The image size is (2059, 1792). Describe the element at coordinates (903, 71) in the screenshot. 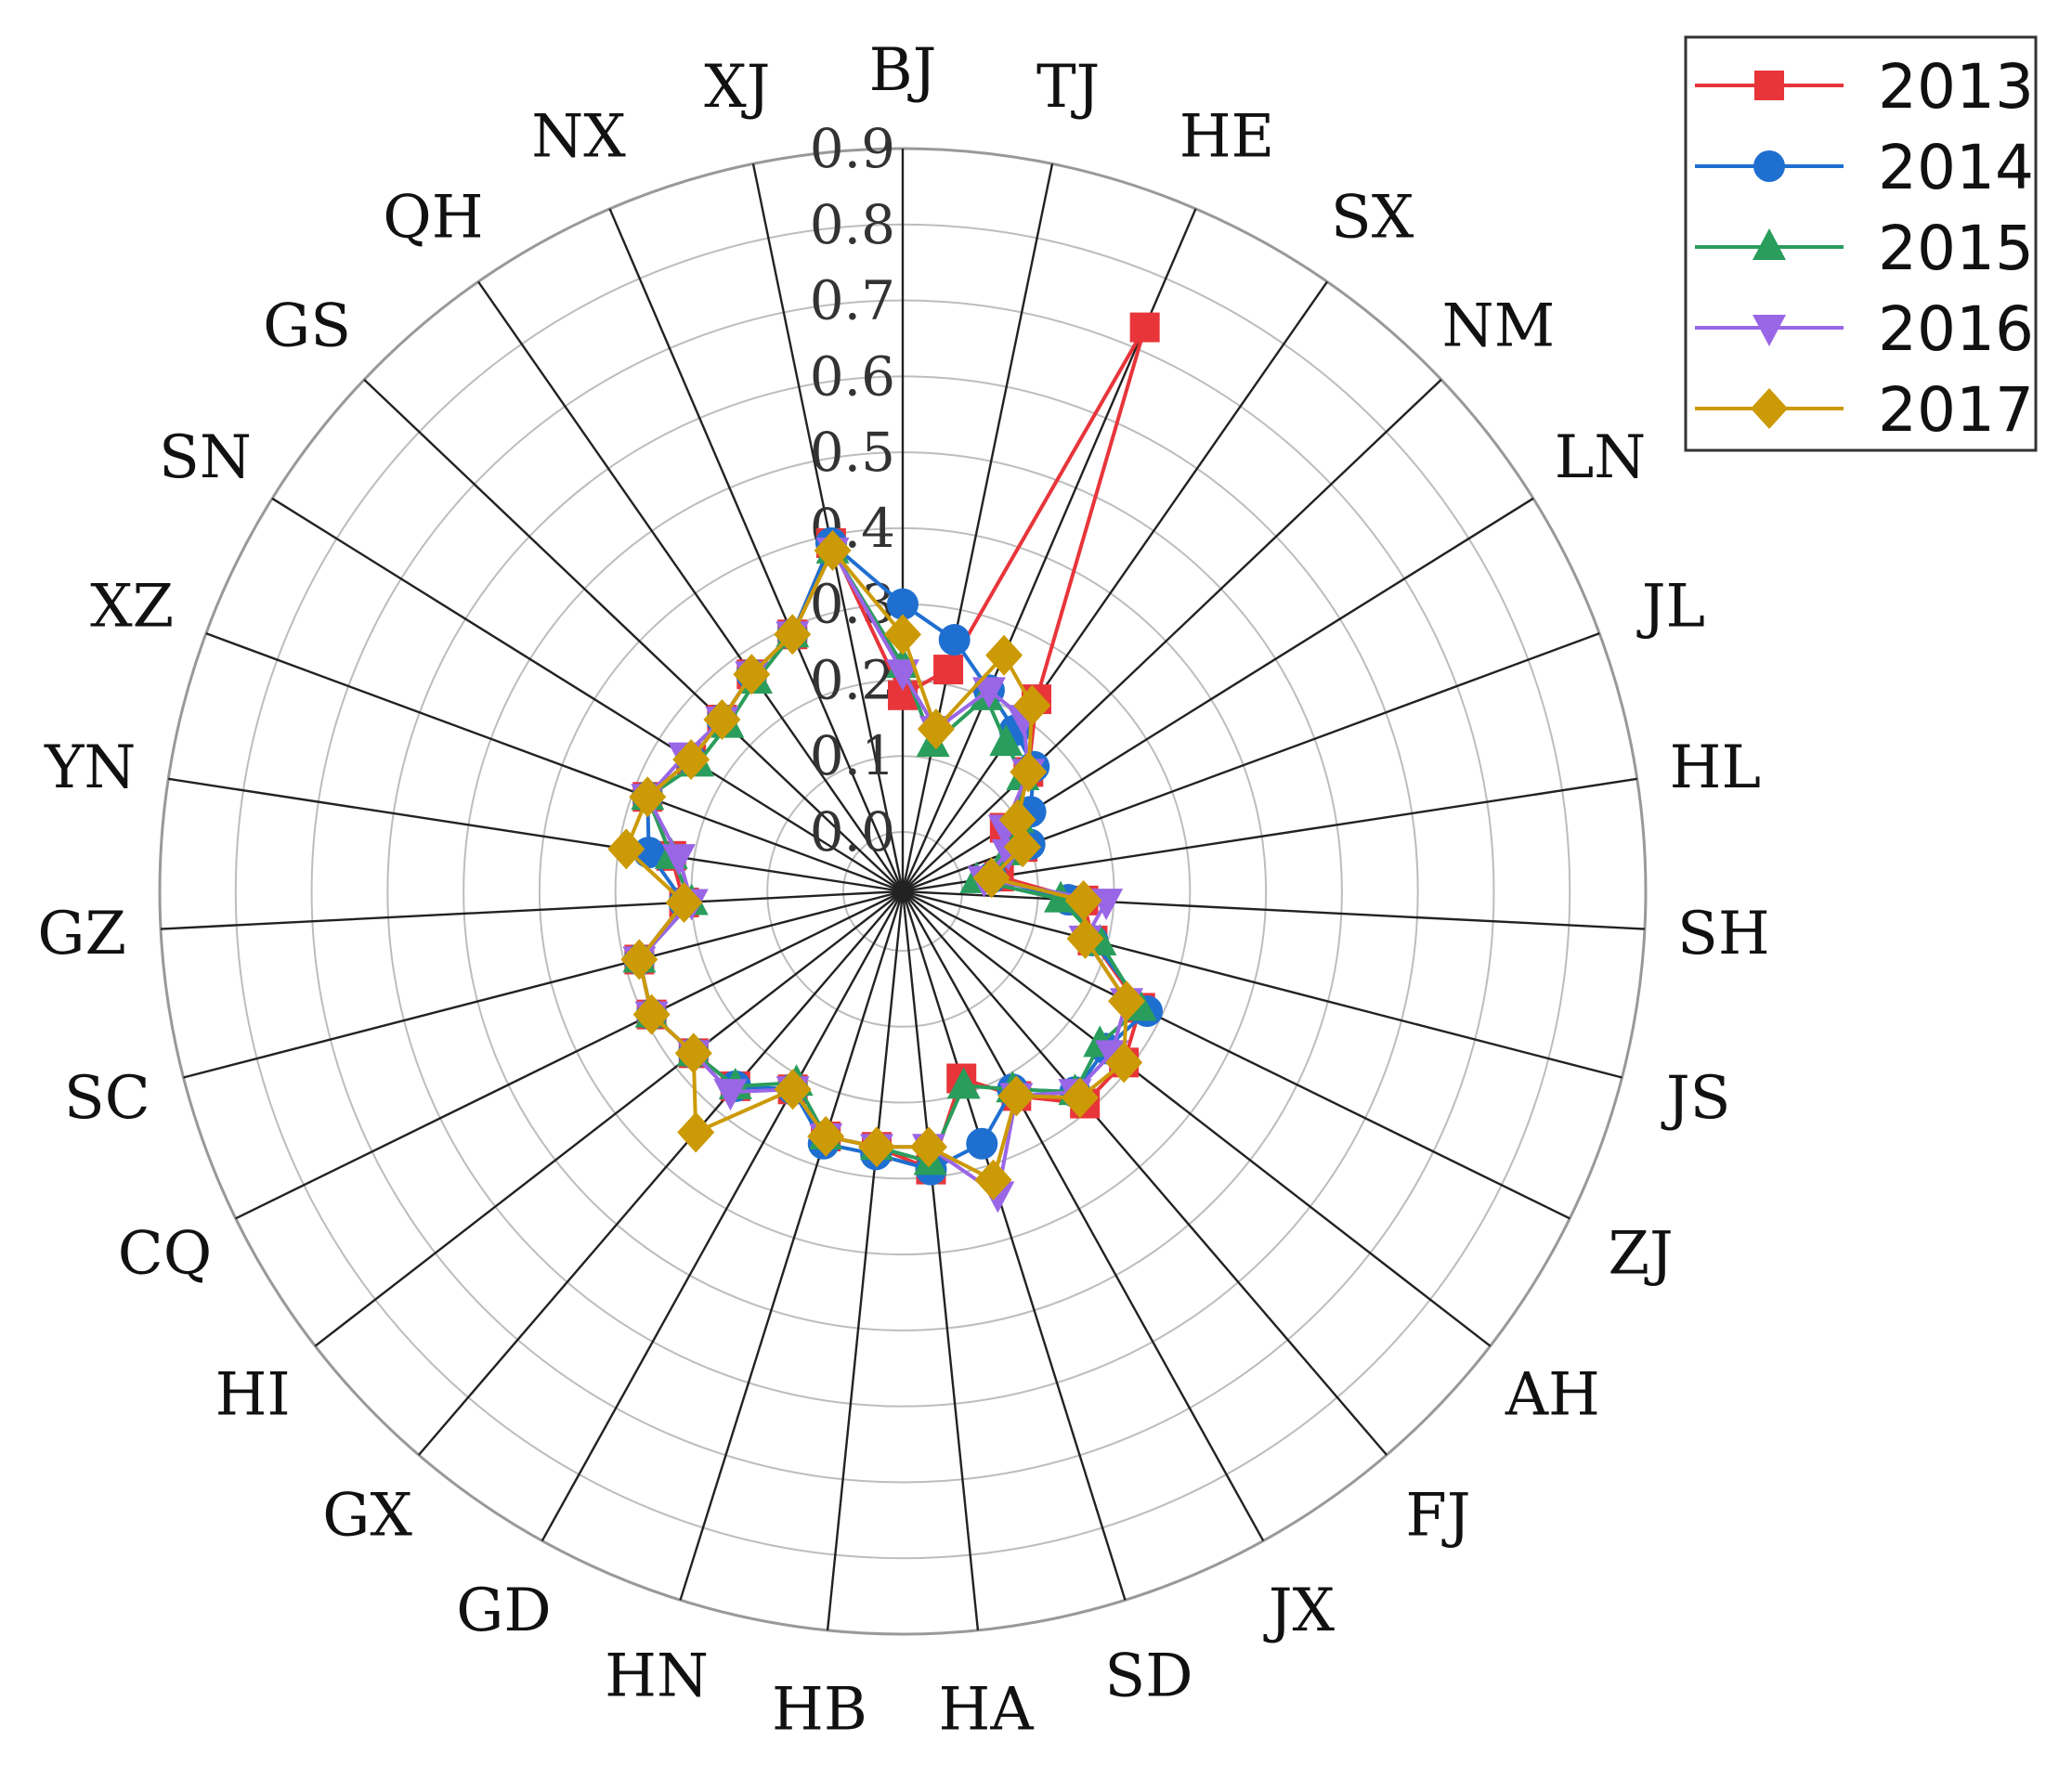

I see `category-label-bj: BJ` at that location.